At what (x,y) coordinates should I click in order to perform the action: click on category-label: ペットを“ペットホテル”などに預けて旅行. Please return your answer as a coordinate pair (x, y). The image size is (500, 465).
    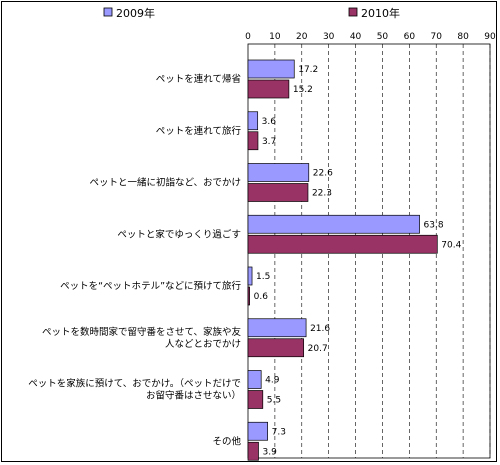
    Looking at the image, I should click on (150, 286).